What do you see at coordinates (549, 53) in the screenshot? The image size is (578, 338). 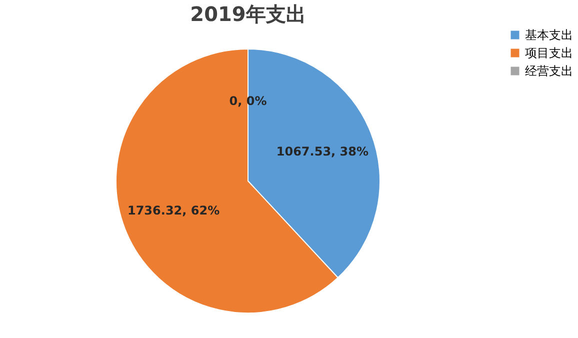 I see `legend-label: 项目支出` at bounding box center [549, 53].